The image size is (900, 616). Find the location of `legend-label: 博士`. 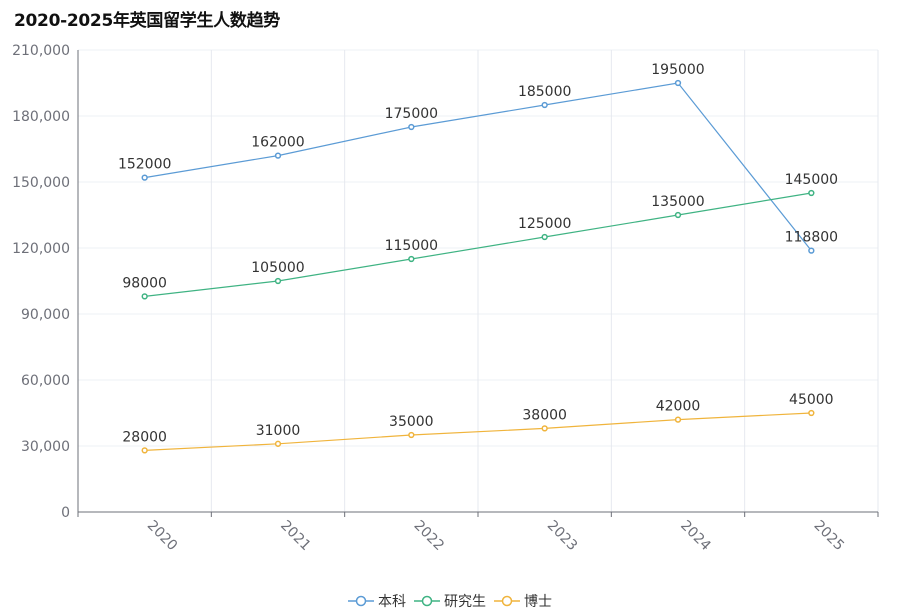

legend-label: 博士 is located at coordinates (538, 602).